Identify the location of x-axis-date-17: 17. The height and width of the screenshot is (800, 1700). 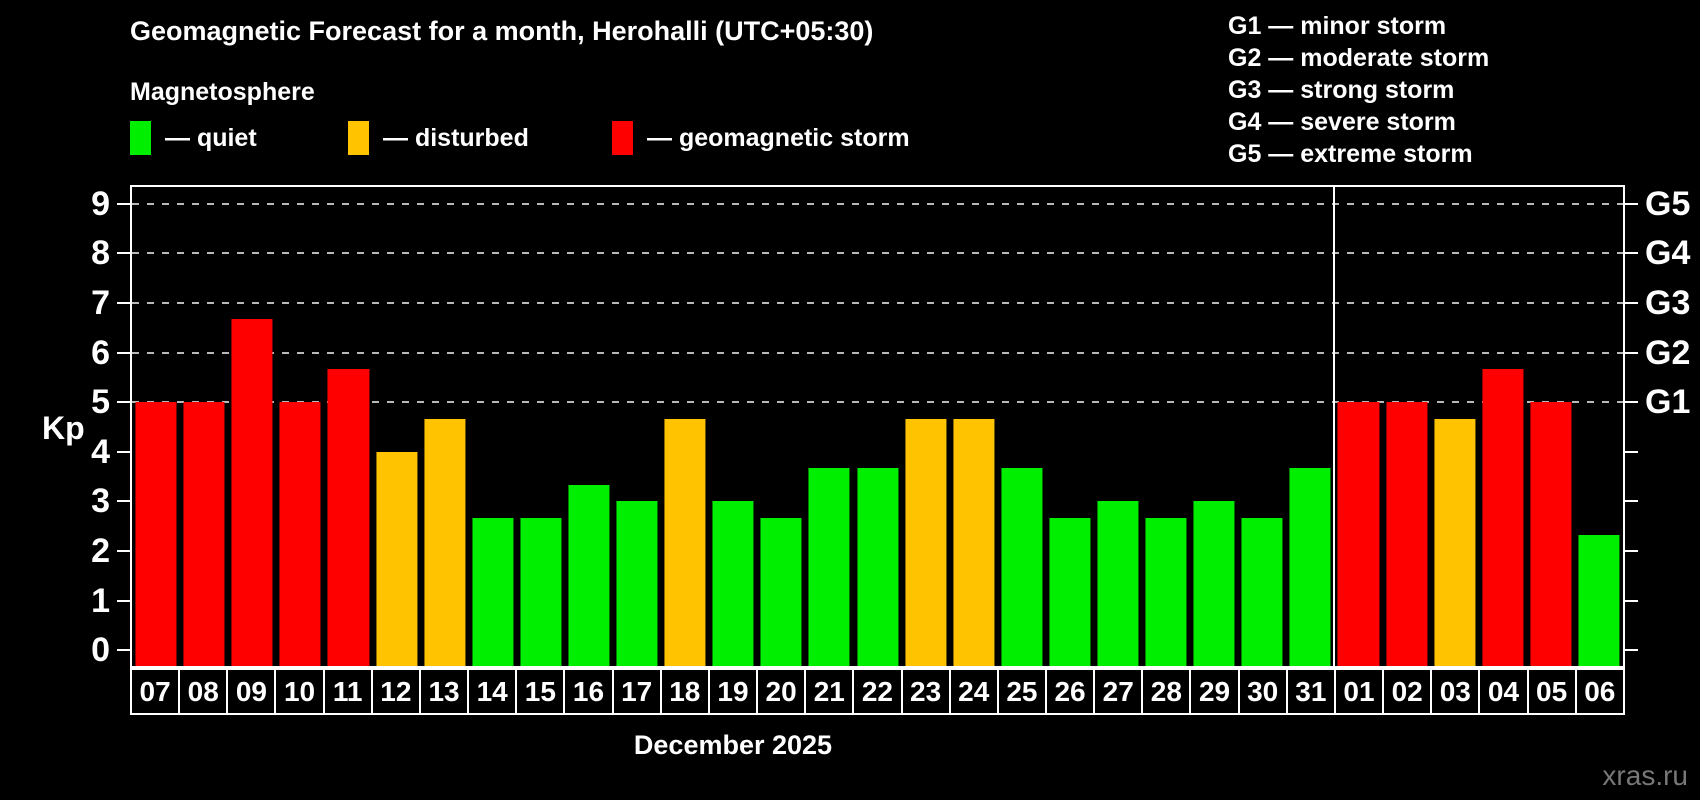
(636, 691).